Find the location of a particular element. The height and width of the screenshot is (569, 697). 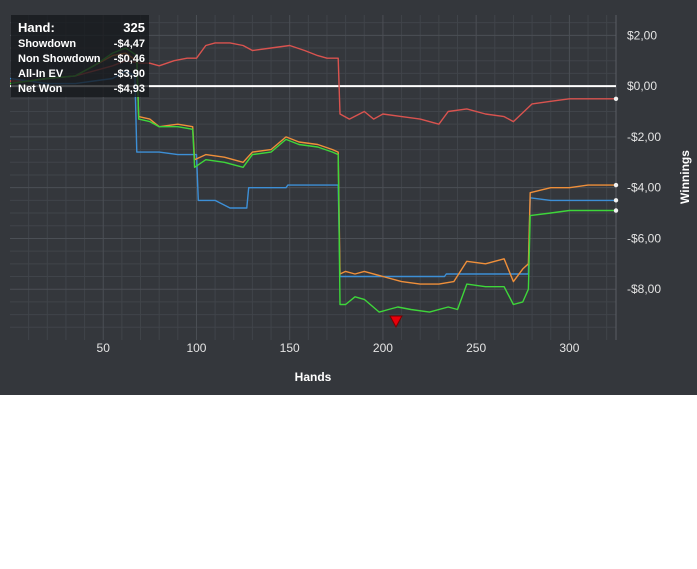

triangle-down-marker is located at coordinates (396, 322).